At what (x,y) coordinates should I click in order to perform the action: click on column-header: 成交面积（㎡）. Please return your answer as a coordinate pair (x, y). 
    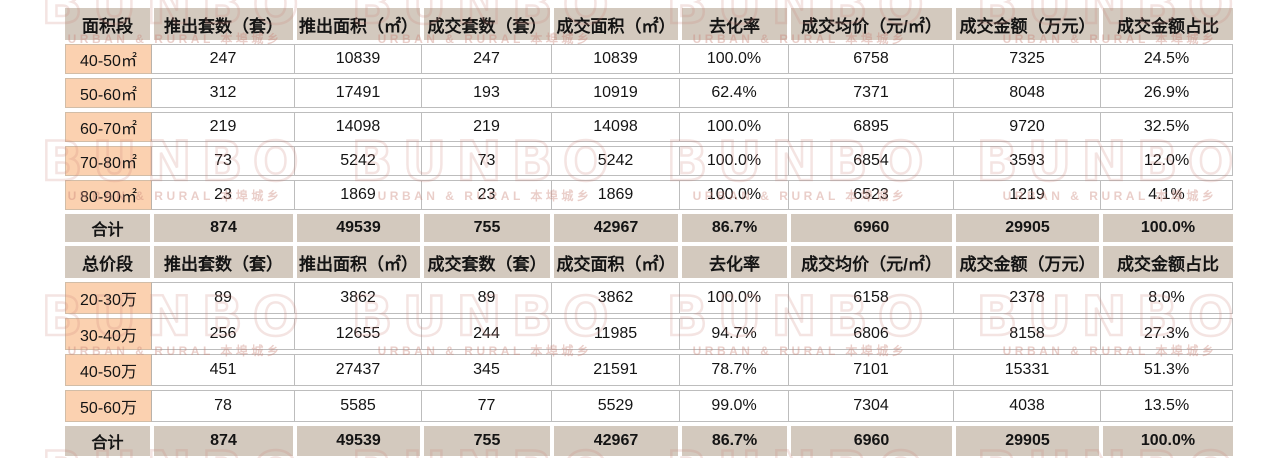
    Looking at the image, I should click on (616, 24).